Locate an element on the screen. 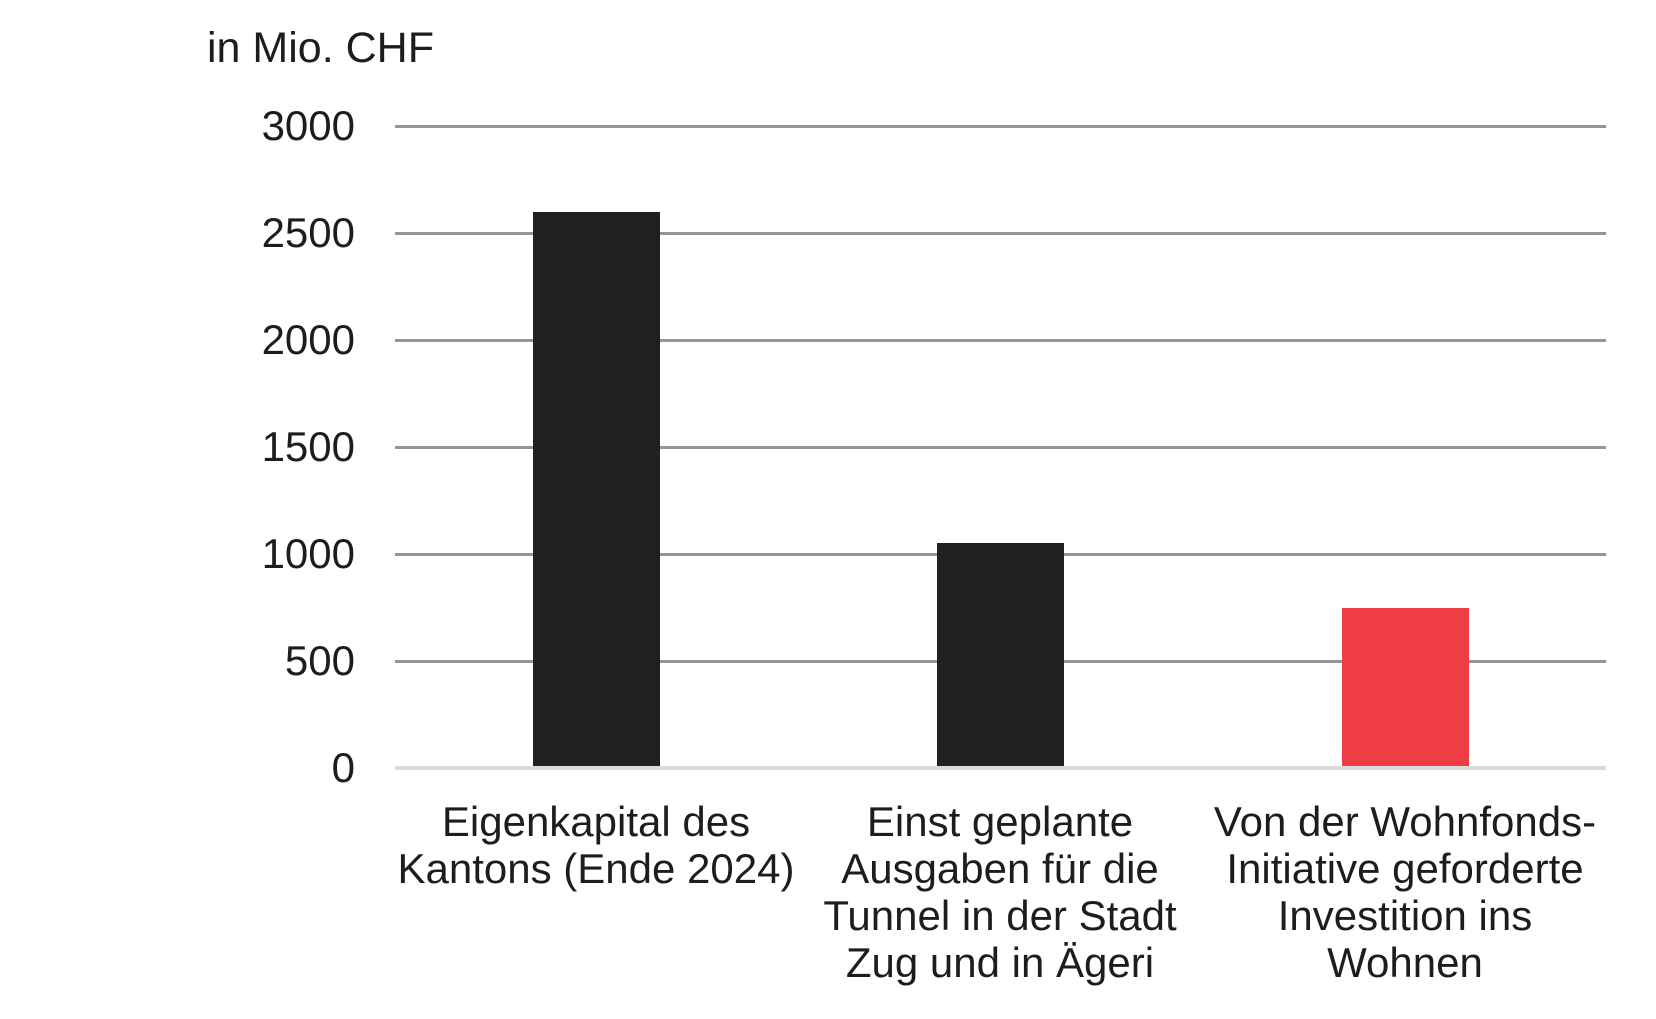  y-axis-tick-label: 2000 is located at coordinates (308, 339).